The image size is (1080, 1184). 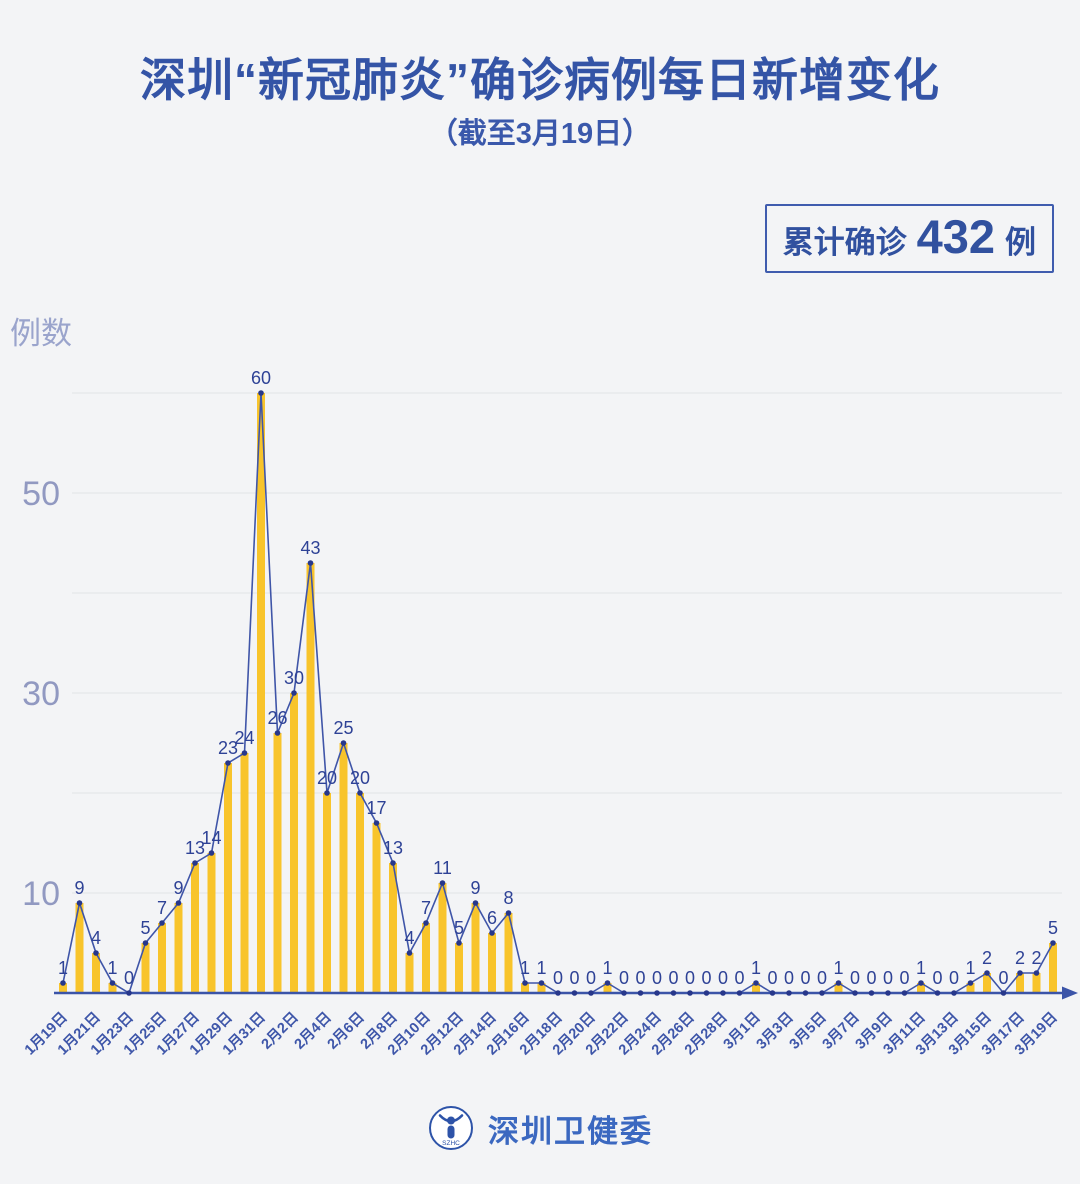 I want to click on value-label: 6, so click(x=492, y=918).